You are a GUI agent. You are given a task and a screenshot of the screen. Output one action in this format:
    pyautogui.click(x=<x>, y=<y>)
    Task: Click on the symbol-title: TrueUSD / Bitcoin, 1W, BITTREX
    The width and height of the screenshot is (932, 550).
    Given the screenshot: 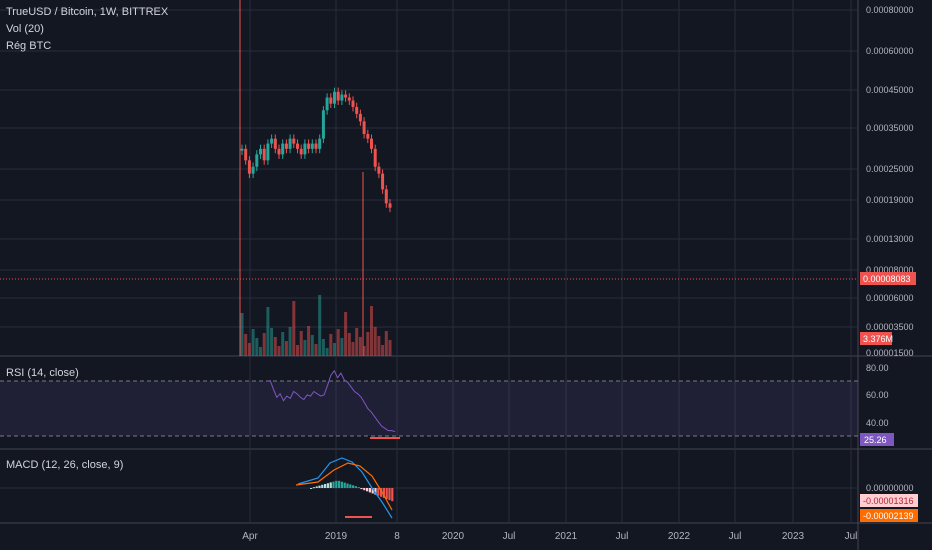 What is the action you would take?
    pyautogui.click(x=87, y=12)
    